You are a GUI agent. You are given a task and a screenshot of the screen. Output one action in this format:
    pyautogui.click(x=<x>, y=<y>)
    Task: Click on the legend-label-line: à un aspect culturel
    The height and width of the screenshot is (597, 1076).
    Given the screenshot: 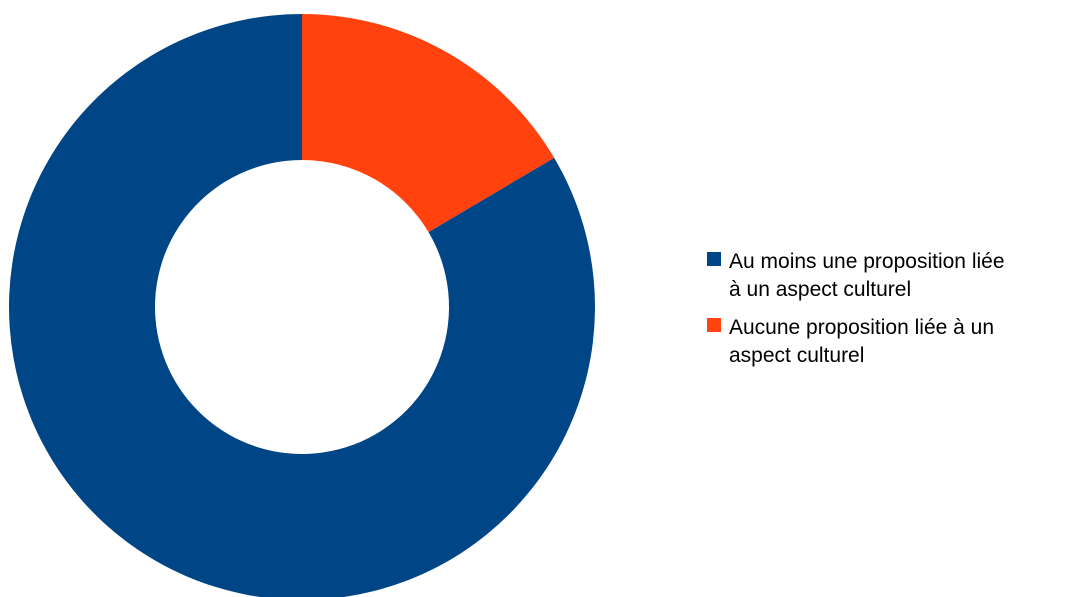 What is the action you would take?
    pyautogui.click(x=820, y=289)
    